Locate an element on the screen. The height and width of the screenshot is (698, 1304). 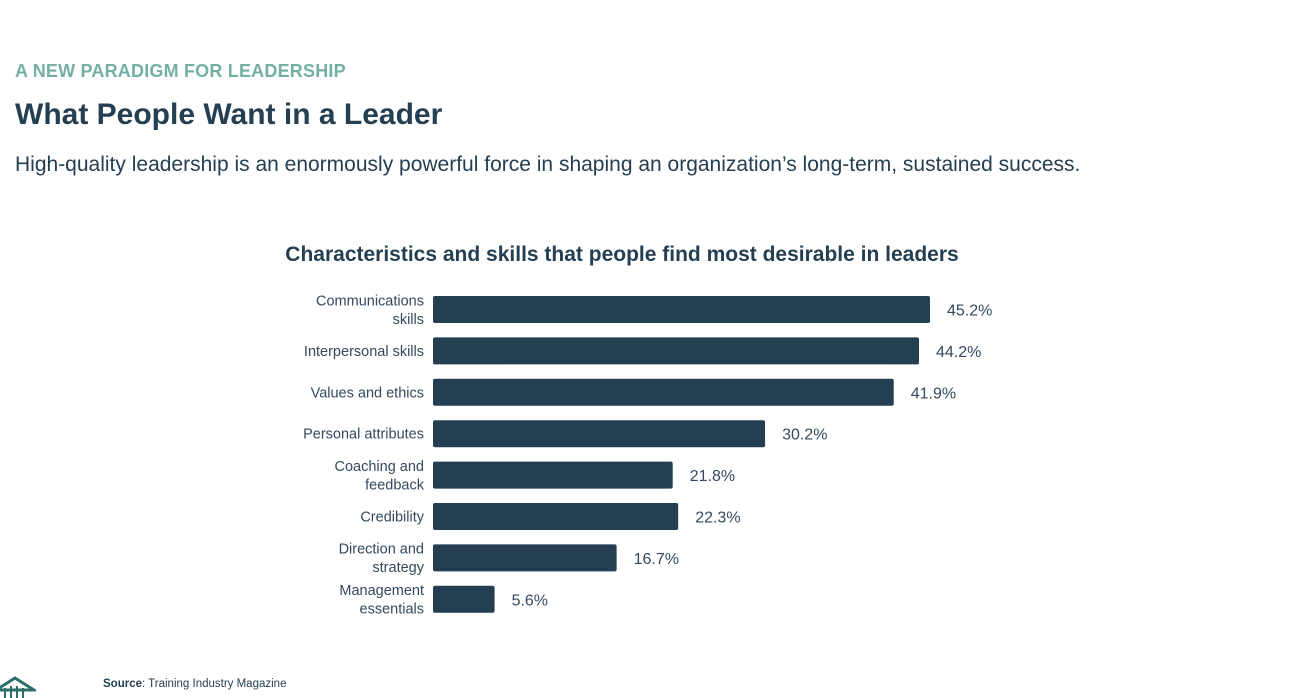
page-title: What People Want in a Leader is located at coordinates (229, 114).